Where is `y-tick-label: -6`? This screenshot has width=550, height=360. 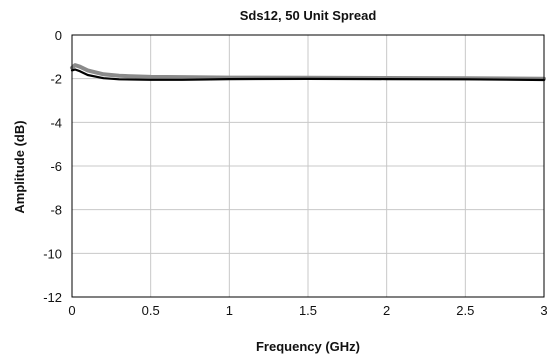 y-tick-label: -6 is located at coordinates (56, 166).